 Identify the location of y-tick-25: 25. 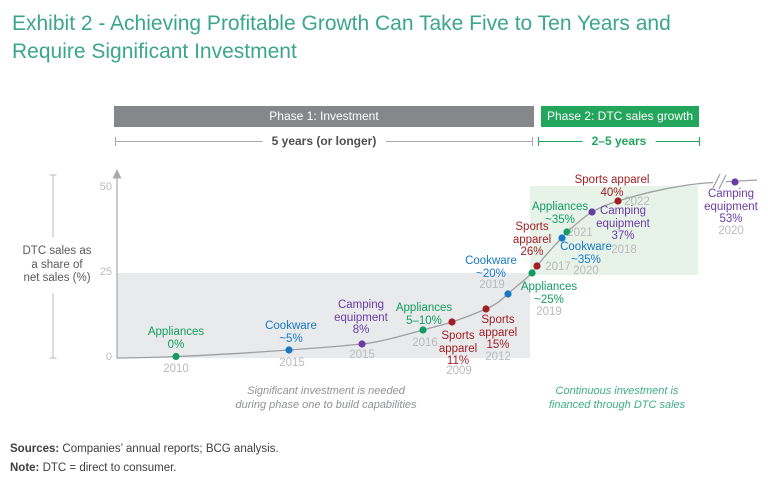
(105, 272).